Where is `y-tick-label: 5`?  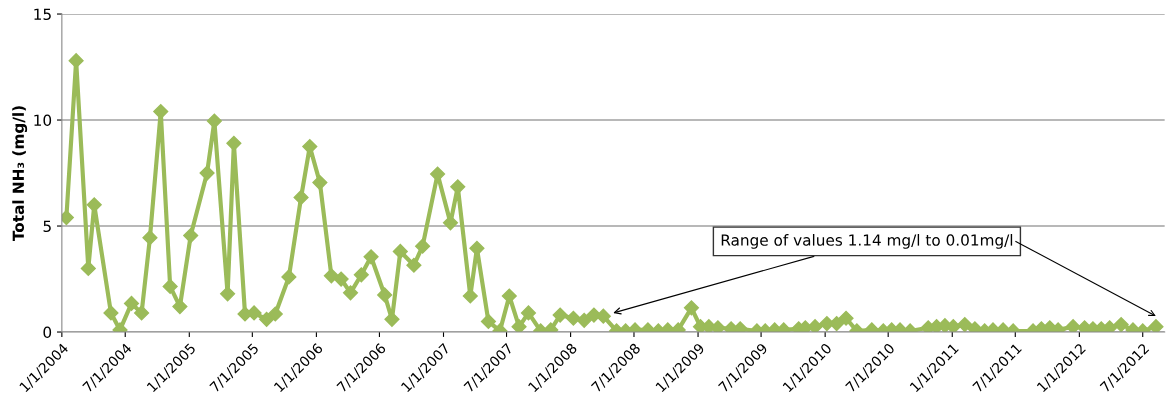 y-tick-label: 5 is located at coordinates (47, 226).